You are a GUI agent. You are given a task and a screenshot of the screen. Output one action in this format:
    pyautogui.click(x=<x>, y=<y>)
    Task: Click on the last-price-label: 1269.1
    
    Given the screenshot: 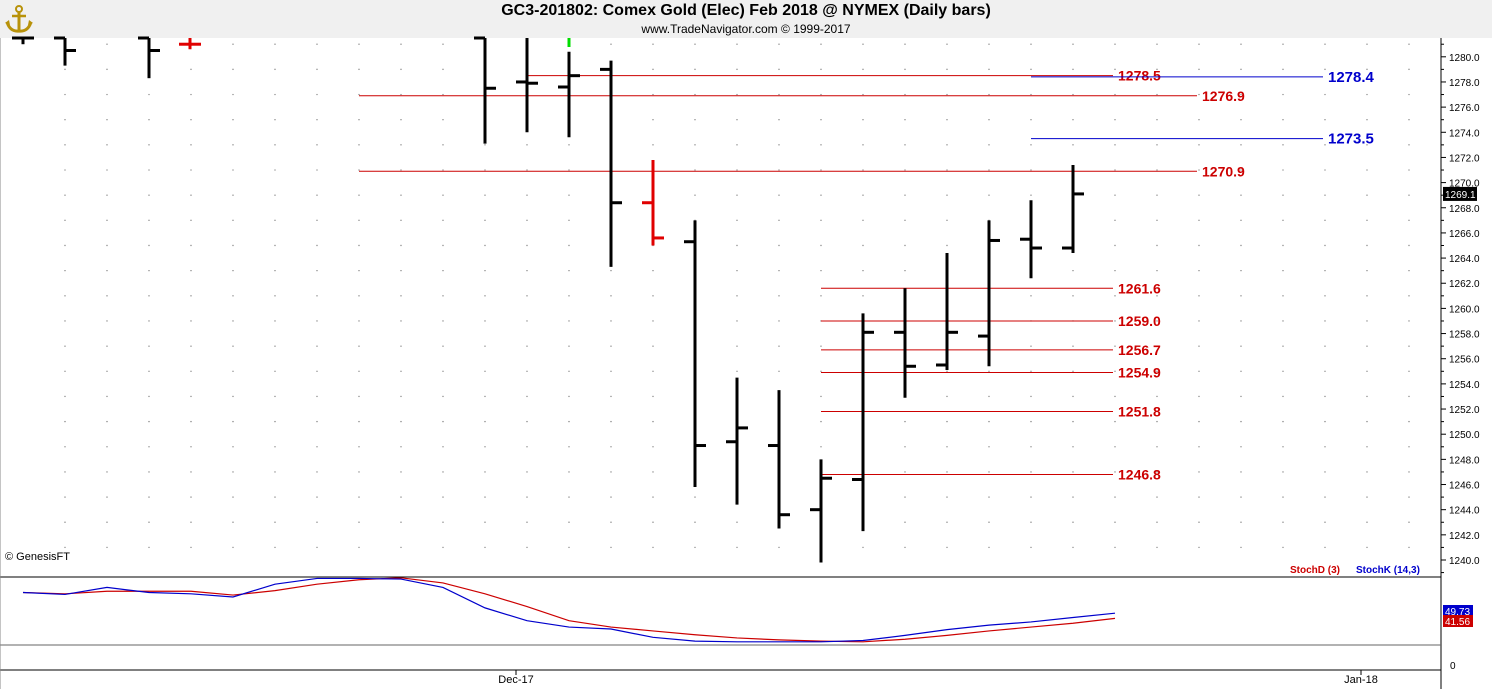 What is the action you would take?
    pyautogui.click(x=1460, y=195)
    